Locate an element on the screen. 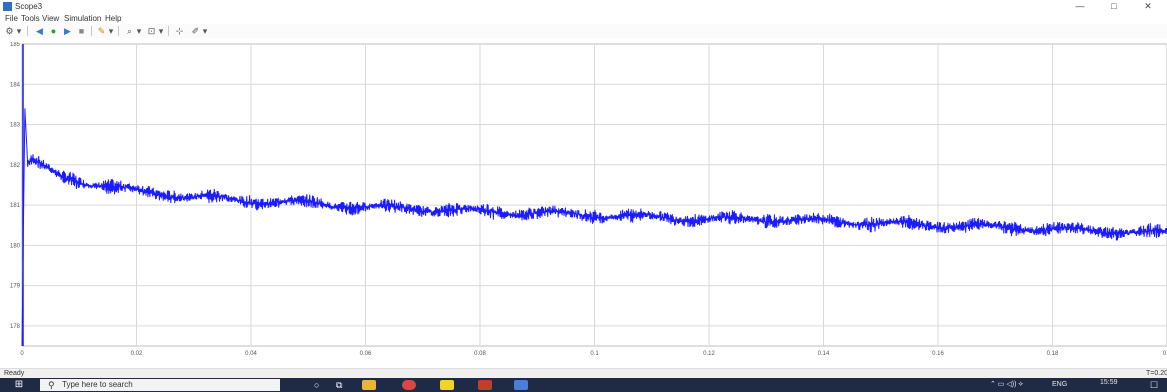 The width and height of the screenshot is (1167, 392). x-tick-label: 0.02 is located at coordinates (137, 354).